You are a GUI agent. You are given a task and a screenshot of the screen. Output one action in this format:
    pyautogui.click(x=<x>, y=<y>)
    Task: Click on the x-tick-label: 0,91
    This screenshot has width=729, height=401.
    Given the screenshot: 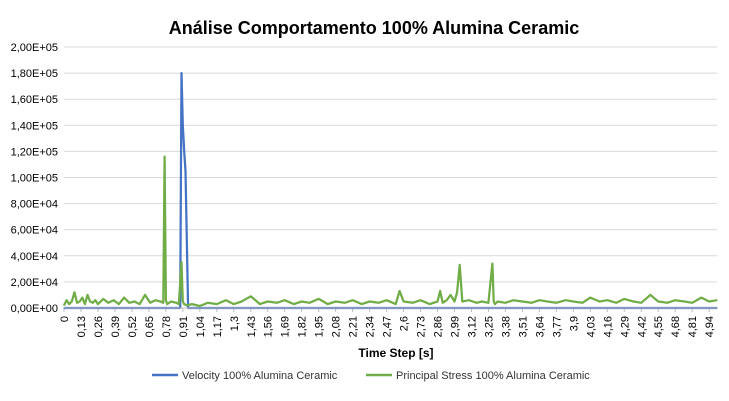 What is the action you would take?
    pyautogui.click(x=184, y=326)
    